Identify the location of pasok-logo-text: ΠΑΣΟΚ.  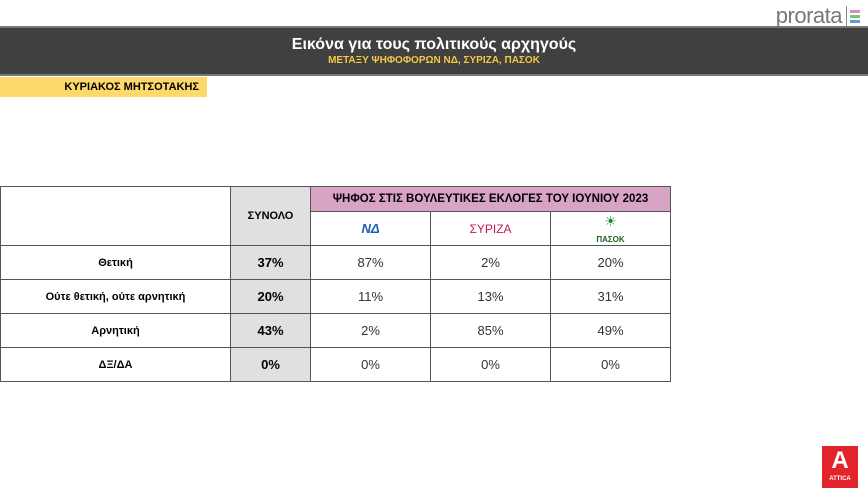
(610, 239).